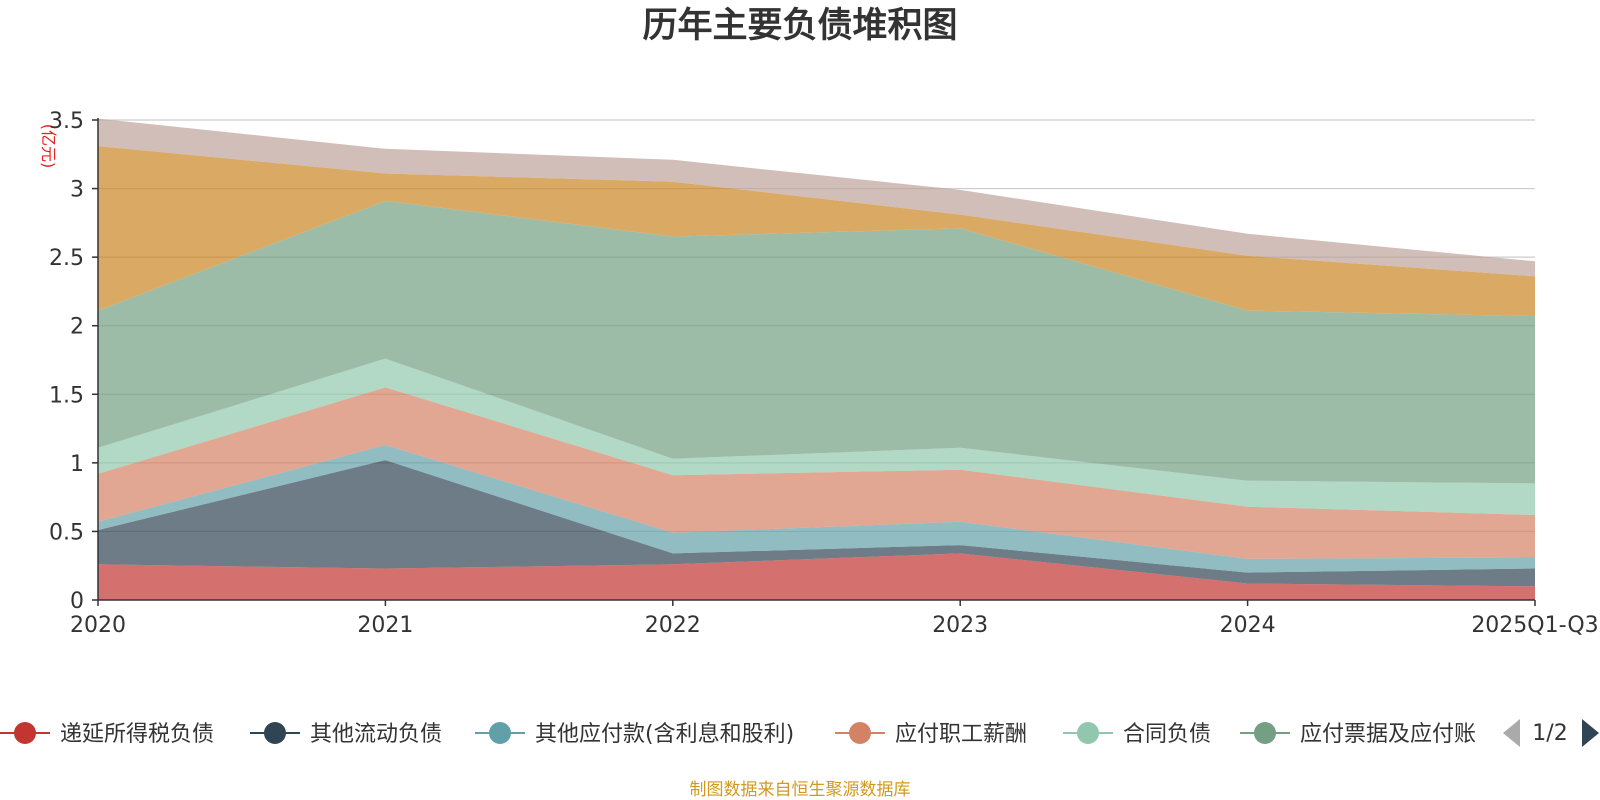  What do you see at coordinates (376, 734) in the screenshot?
I see `legend-label: 其他流动负债` at bounding box center [376, 734].